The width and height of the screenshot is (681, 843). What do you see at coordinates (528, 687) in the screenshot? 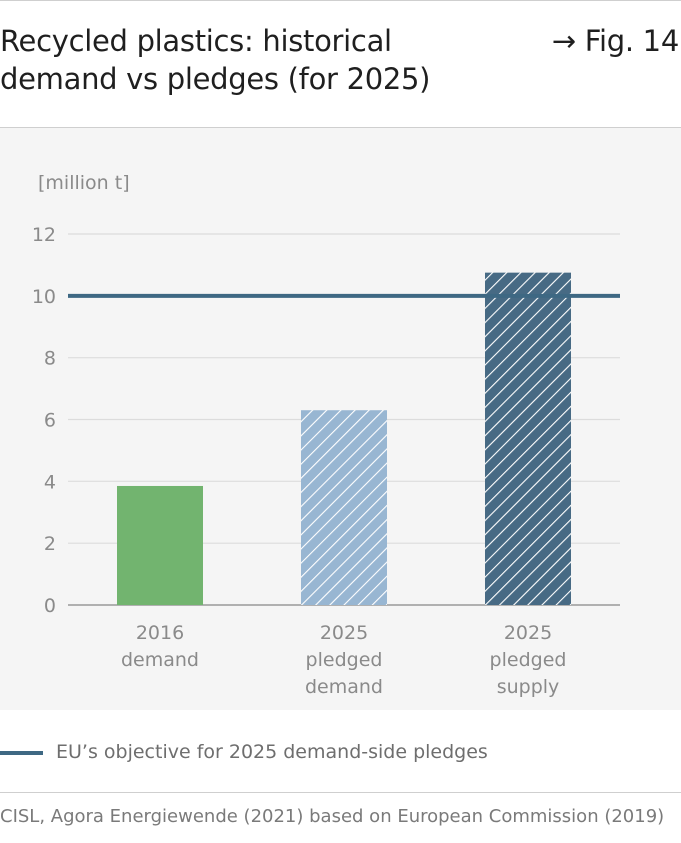
I see `x-tick-label: supply` at bounding box center [528, 687].